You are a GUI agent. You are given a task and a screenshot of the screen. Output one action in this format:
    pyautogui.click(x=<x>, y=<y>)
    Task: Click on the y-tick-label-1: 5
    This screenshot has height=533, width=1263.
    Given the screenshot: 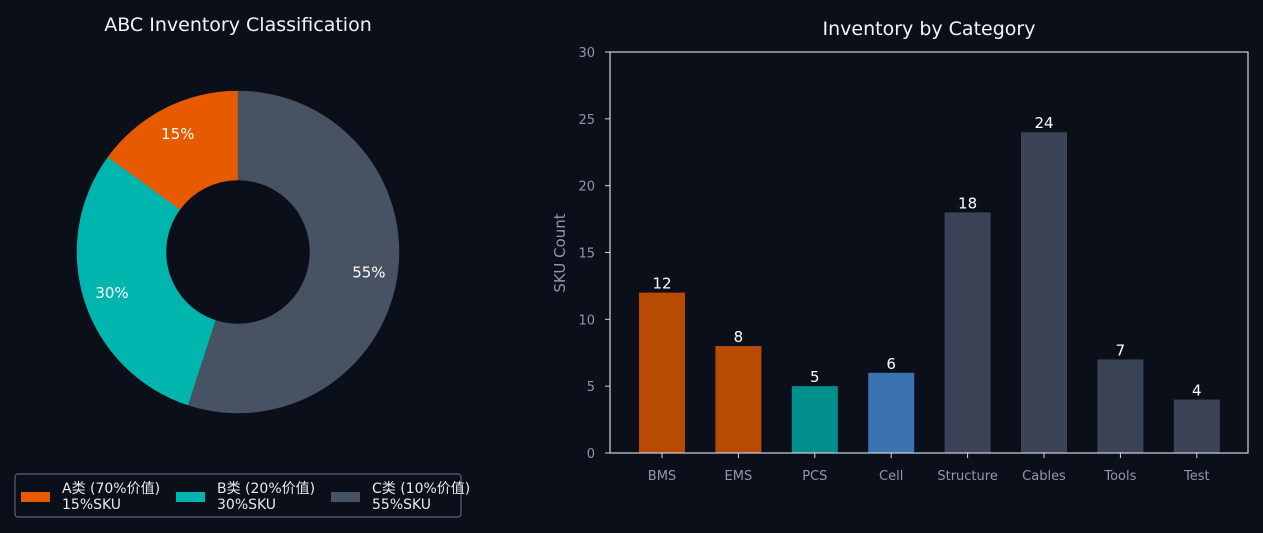 What is the action you would take?
    pyautogui.click(x=591, y=387)
    